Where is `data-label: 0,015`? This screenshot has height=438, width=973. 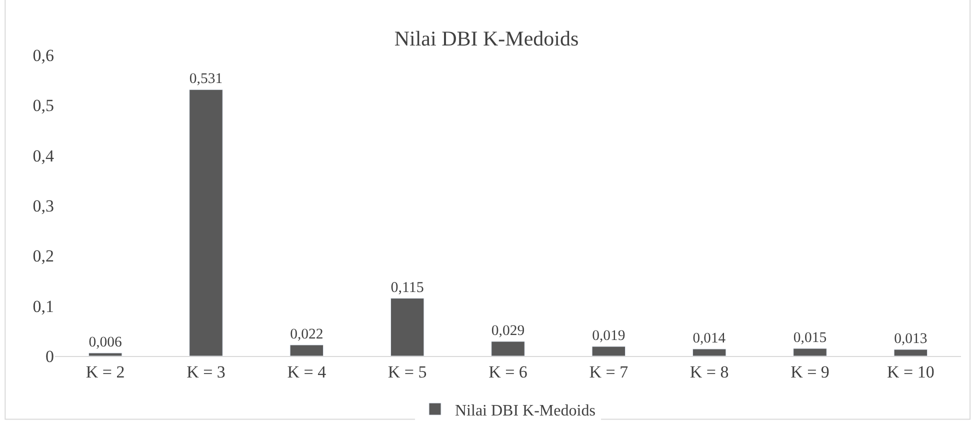 data-label: 0,015 is located at coordinates (810, 338).